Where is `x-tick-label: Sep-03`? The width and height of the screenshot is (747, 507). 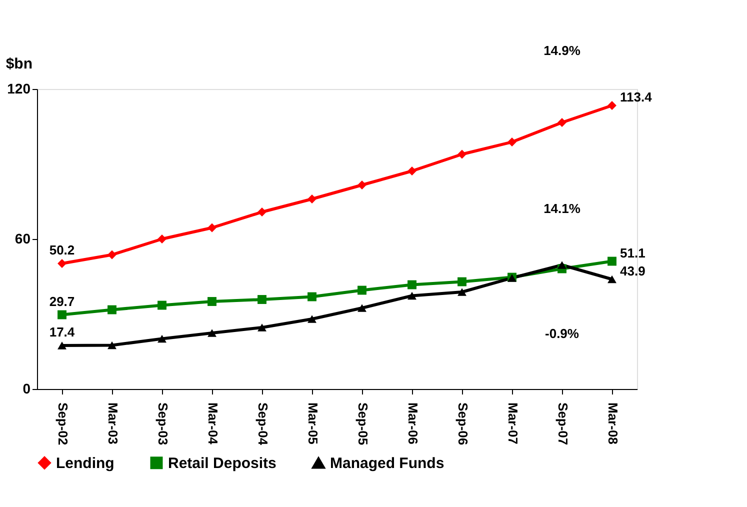 x-tick-label: Sep-03 is located at coordinates (163, 424).